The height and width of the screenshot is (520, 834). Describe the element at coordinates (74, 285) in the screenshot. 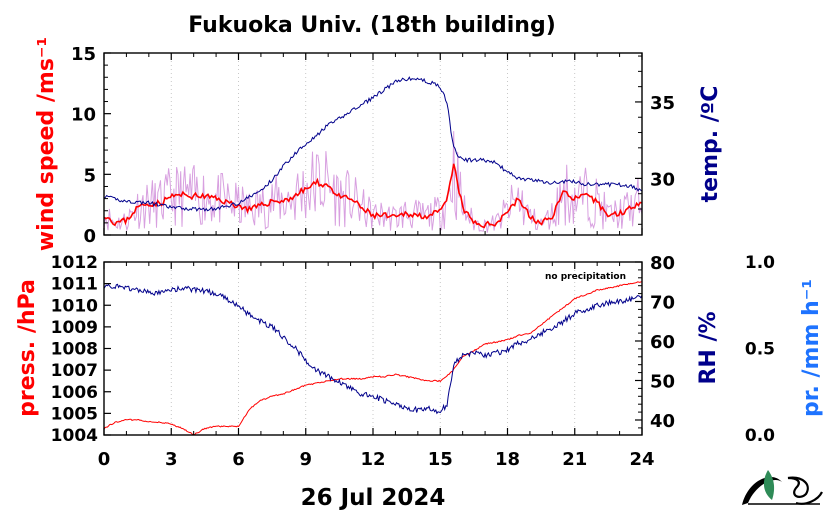

I see `bottom-left-tick-label: 1011` at that location.